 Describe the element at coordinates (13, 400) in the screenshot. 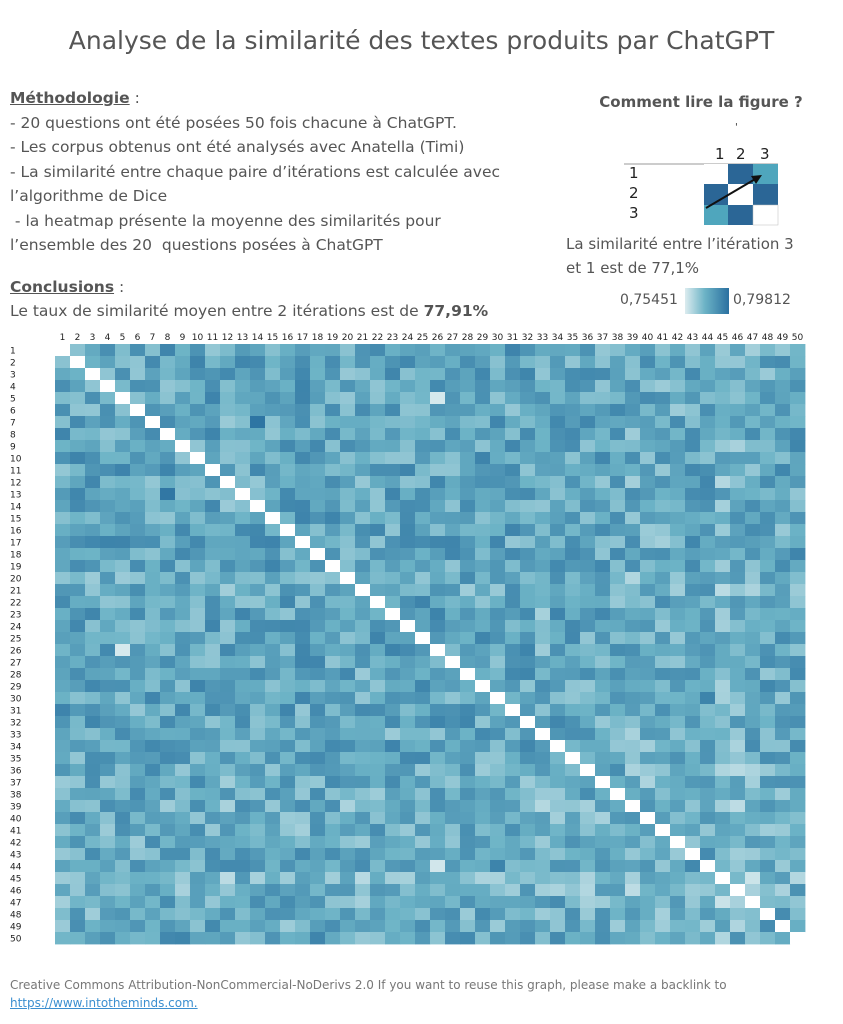

I see `y-tick-label: 5` at that location.